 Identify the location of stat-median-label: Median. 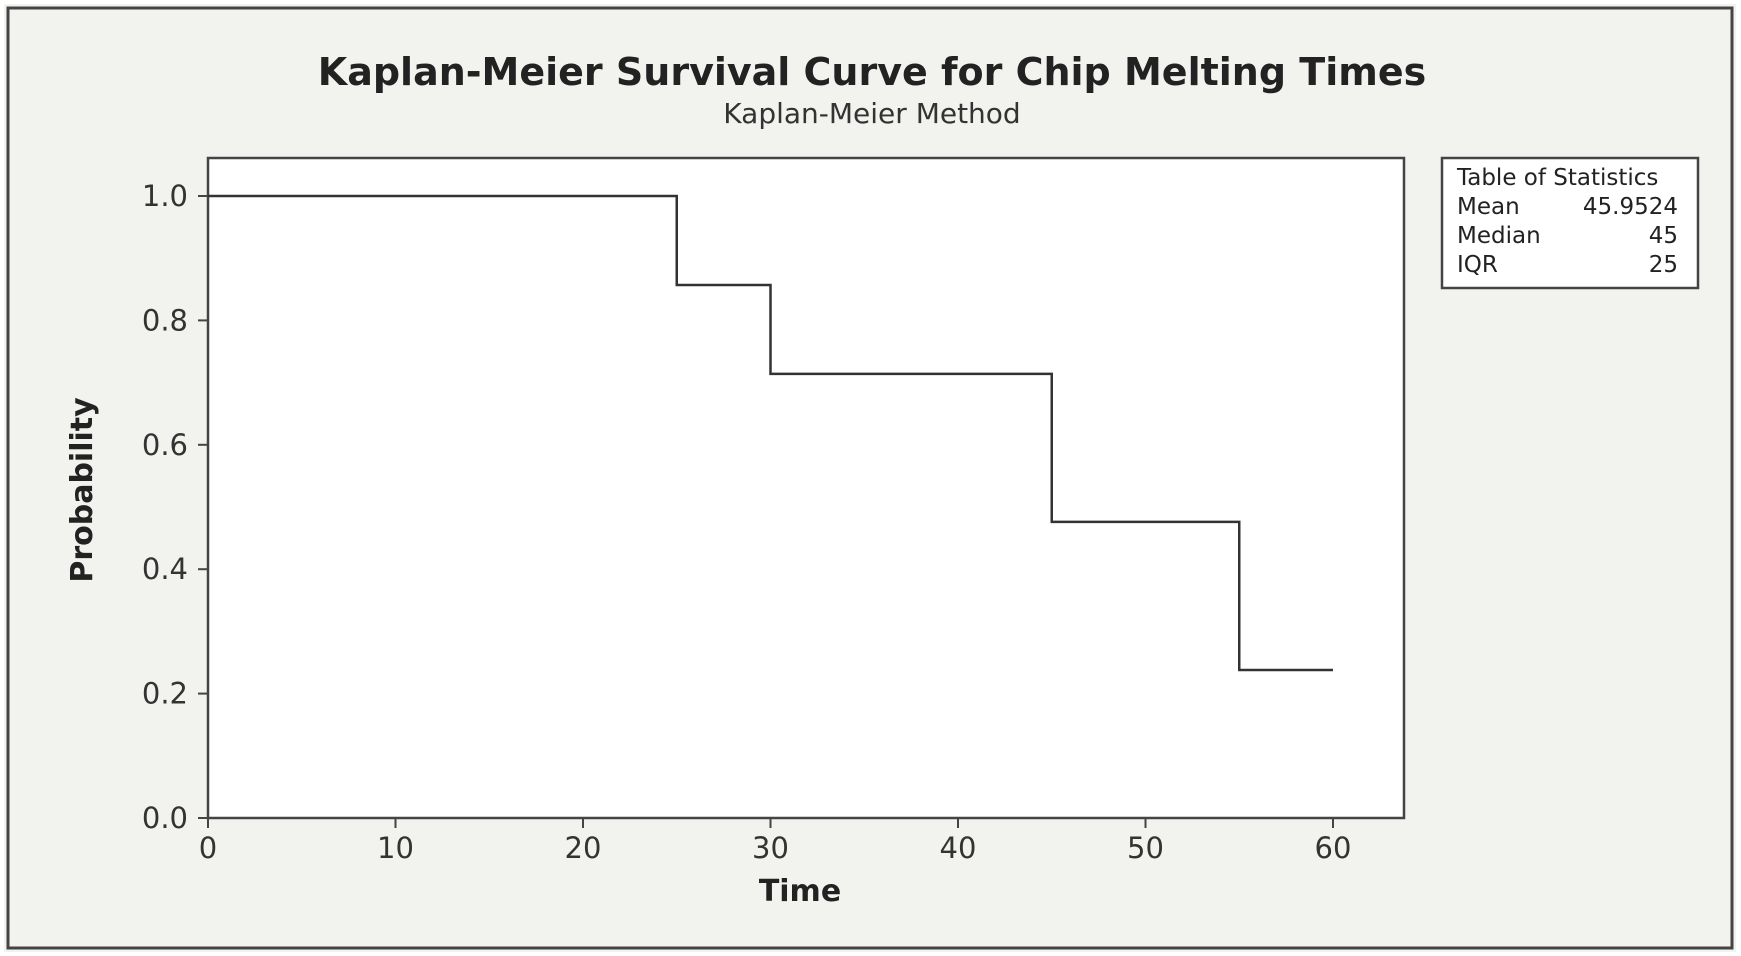
(1499, 236).